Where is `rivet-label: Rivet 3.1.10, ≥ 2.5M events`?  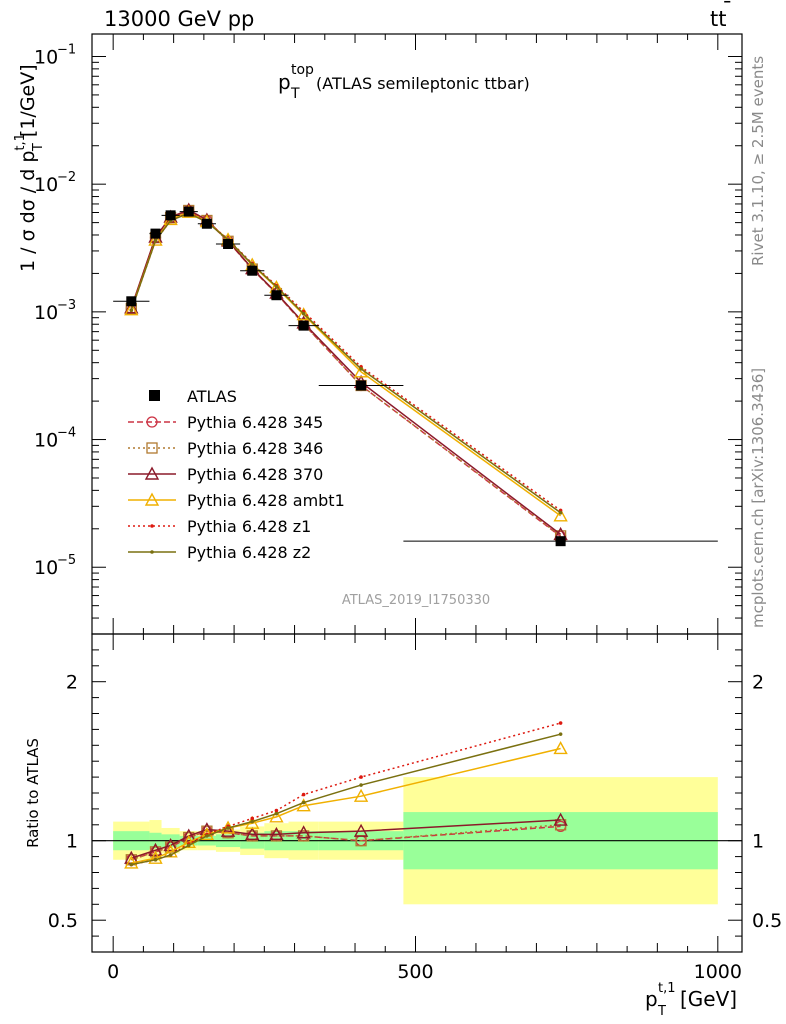
rivet-label: Rivet 3.1.10, ≥ 2.5M events is located at coordinates (758, 161).